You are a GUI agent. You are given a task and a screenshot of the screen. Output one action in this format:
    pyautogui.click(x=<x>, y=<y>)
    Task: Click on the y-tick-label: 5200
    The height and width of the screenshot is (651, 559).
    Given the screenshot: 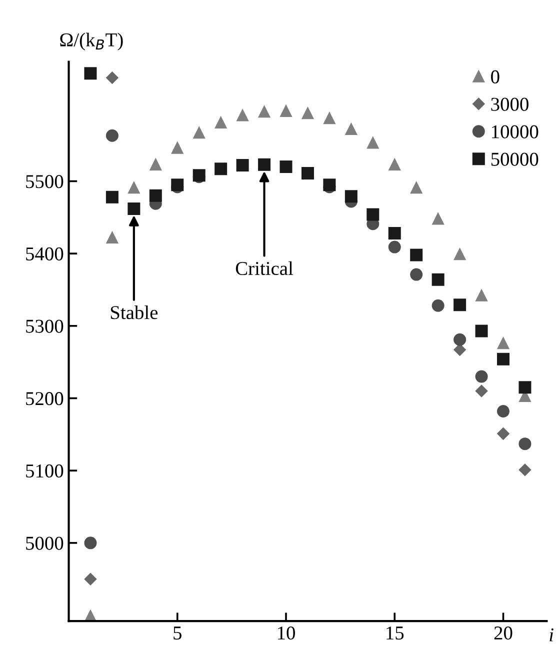 What is the action you would take?
    pyautogui.click(x=45, y=399)
    